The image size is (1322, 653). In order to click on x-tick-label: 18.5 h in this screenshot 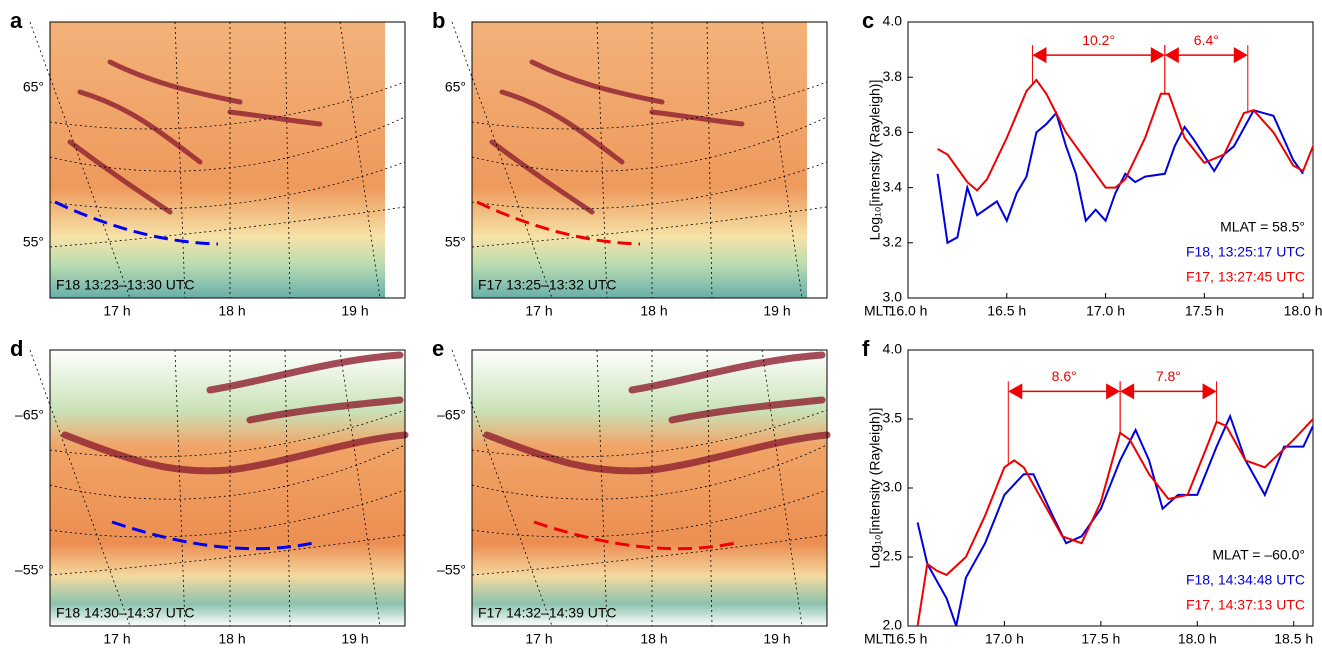, I will do `click(1293, 639)`.